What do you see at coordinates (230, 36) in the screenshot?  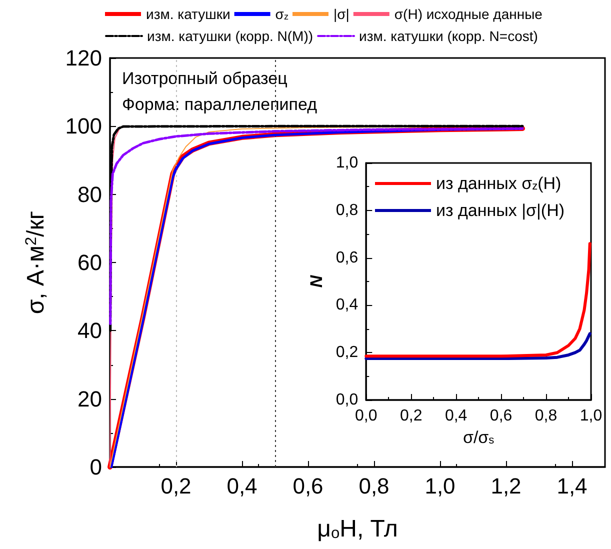 I see `legend-label: изм. катушки (корр. N(M))` at bounding box center [230, 36].